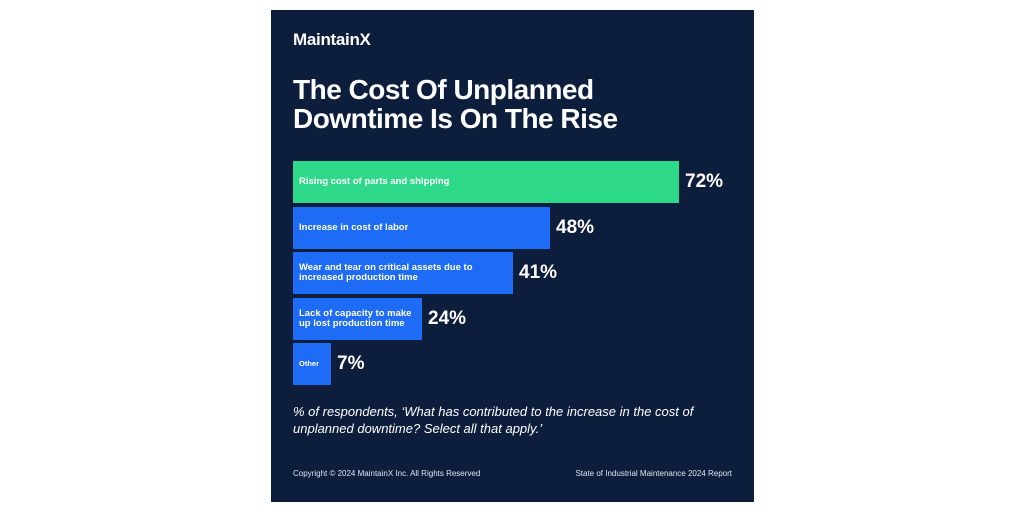  I want to click on chart-title-line-1: The Cost Of Unplanned, so click(443, 89).